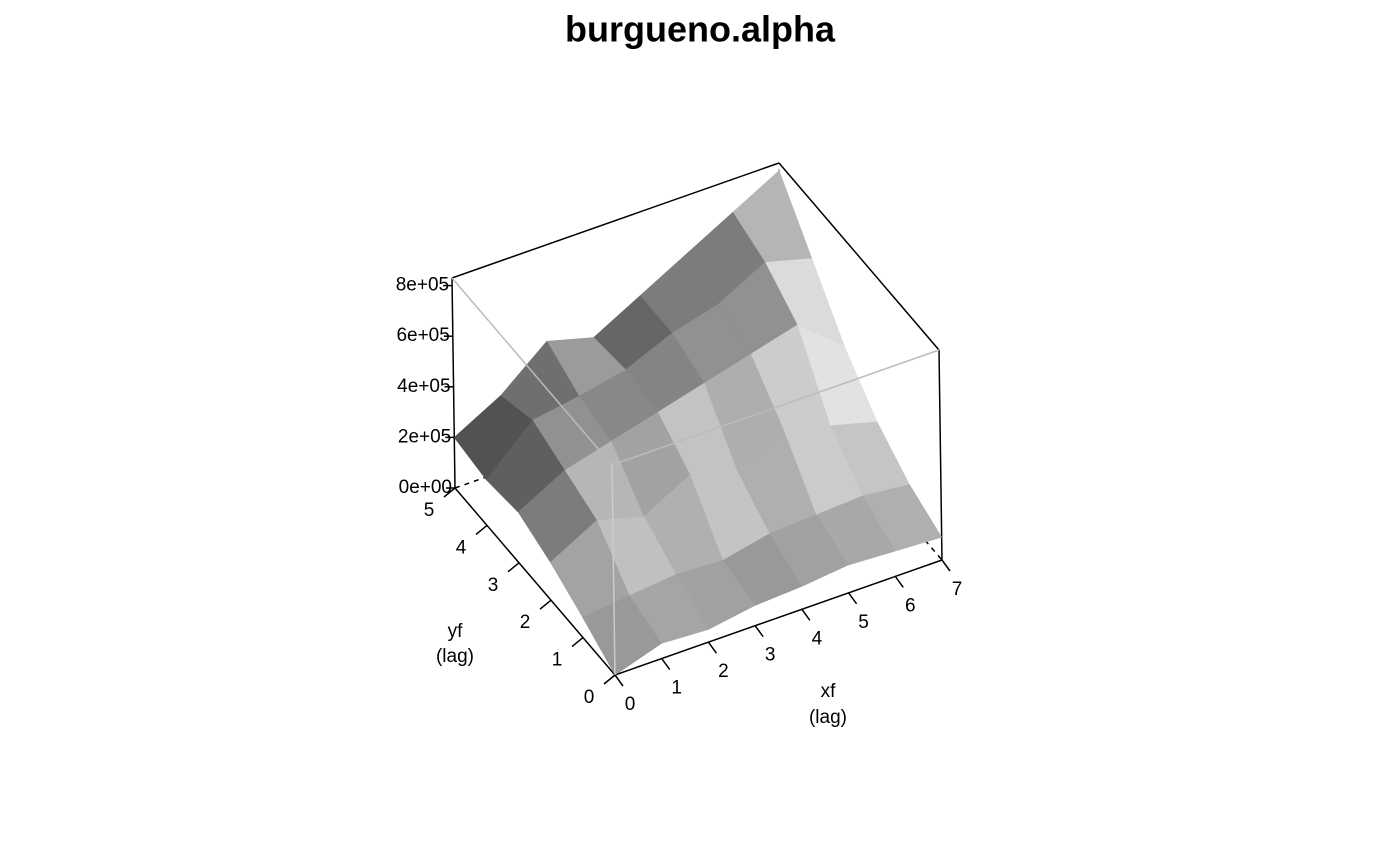  What do you see at coordinates (770, 655) in the screenshot?
I see `x-tick-label: 3` at bounding box center [770, 655].